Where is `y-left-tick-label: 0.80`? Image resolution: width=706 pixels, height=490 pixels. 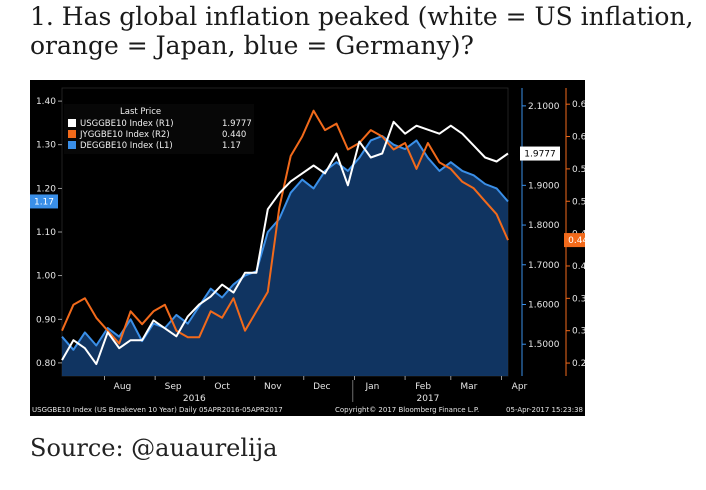 y-left-tick-label: 0.80 is located at coordinates (46, 364).